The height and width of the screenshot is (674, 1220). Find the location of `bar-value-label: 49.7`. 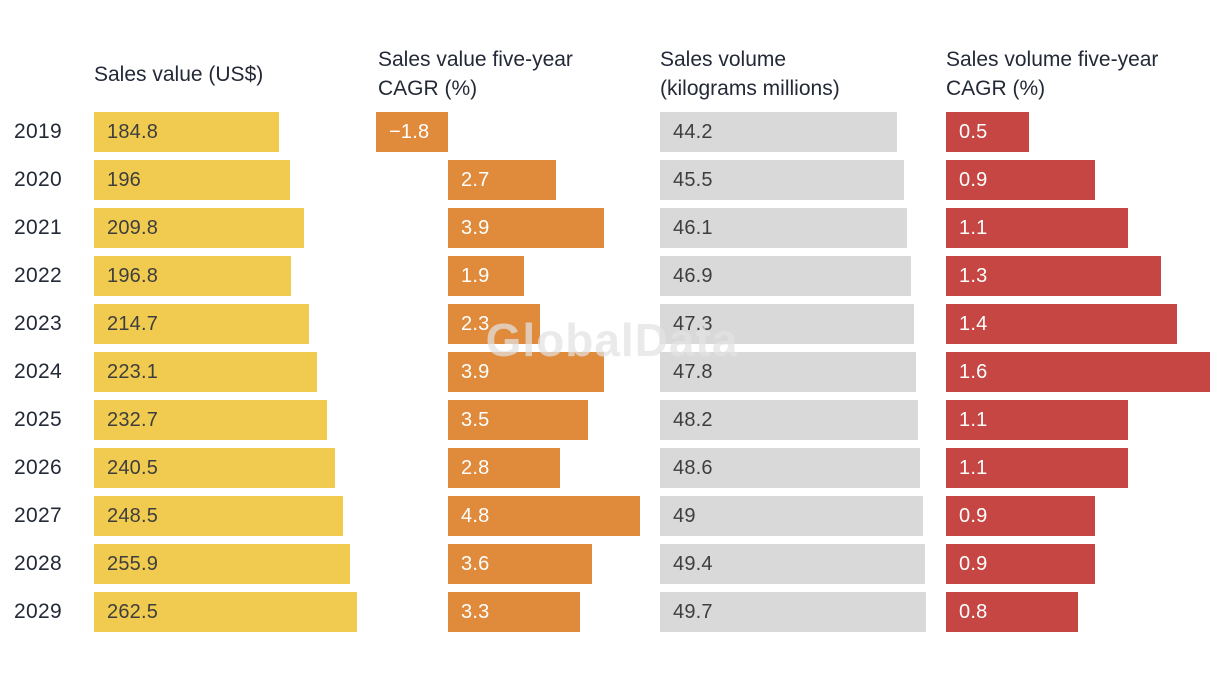

bar-value-label: 49.7 is located at coordinates (693, 611).